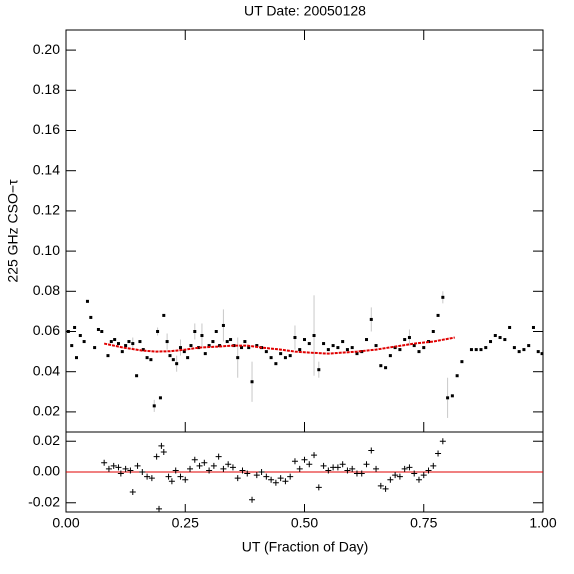  I want to click on y-tick-label: 0.00, so click(46, 471).